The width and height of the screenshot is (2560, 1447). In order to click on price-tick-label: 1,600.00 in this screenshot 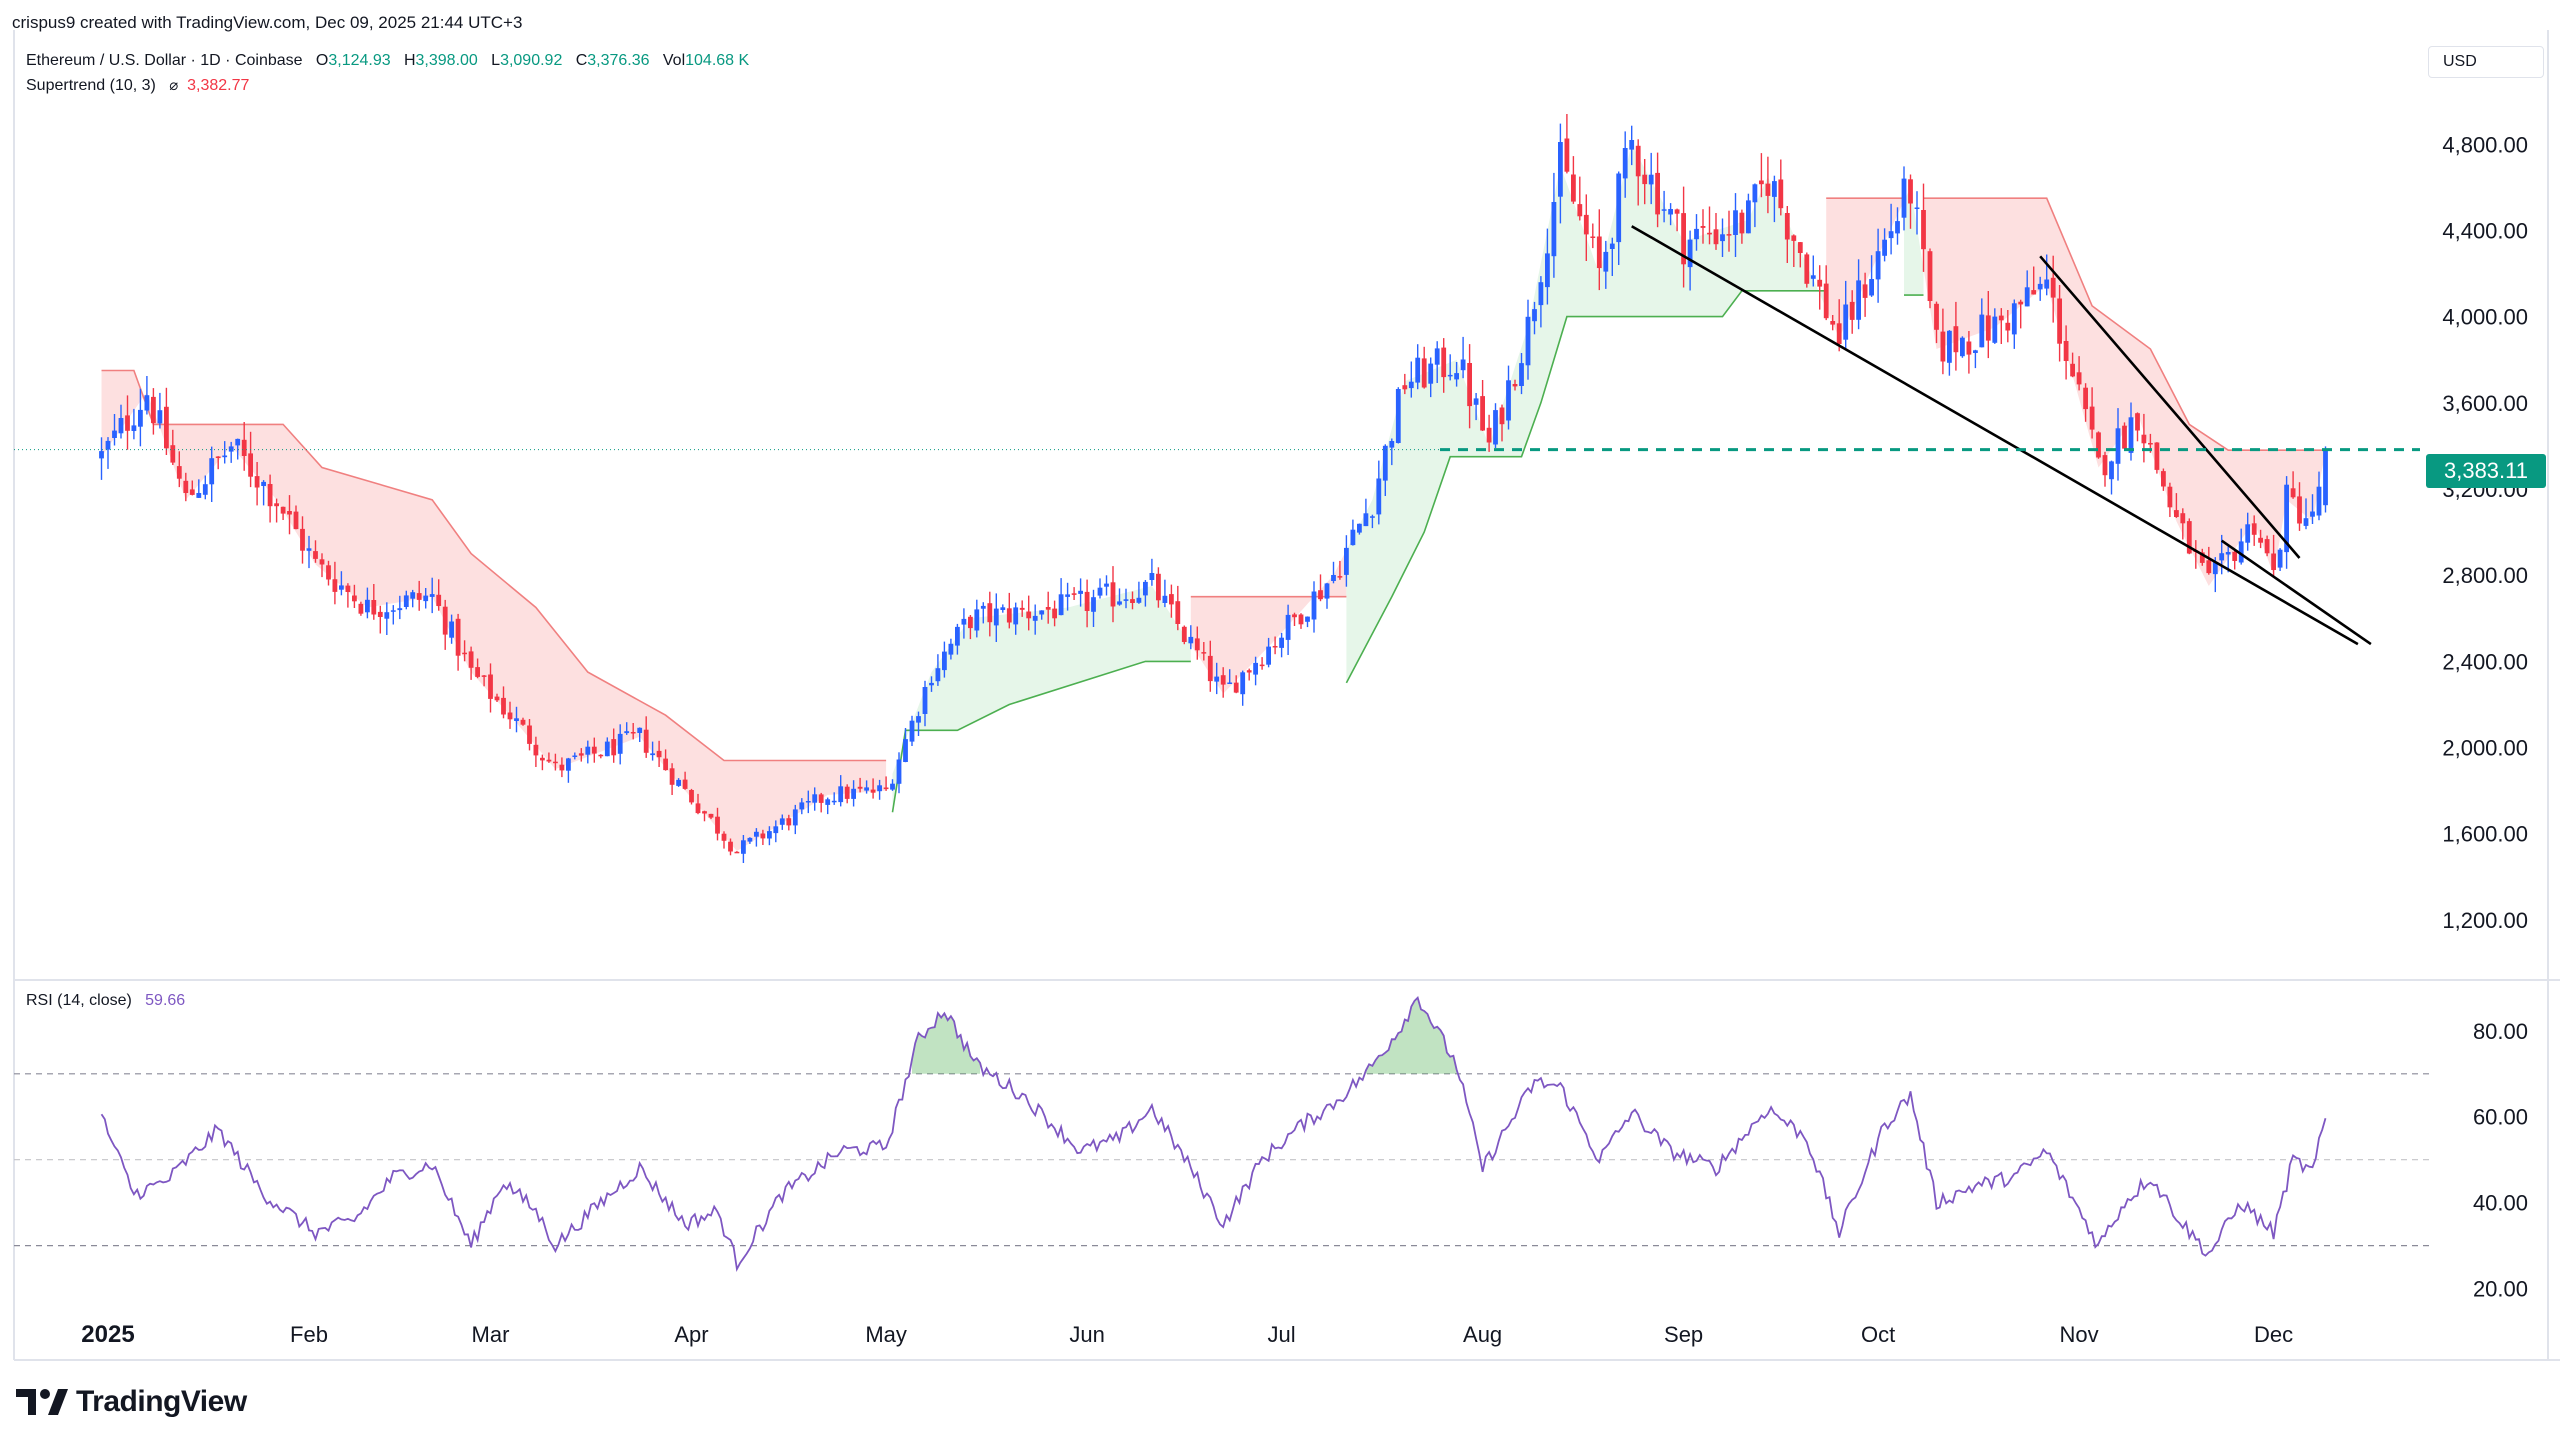, I will do `click(2485, 834)`.